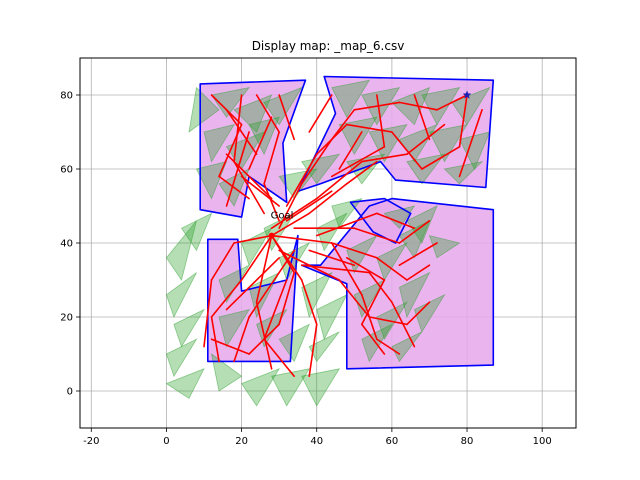  What do you see at coordinates (467, 441) in the screenshot?
I see `x-tick-label: 80` at bounding box center [467, 441].